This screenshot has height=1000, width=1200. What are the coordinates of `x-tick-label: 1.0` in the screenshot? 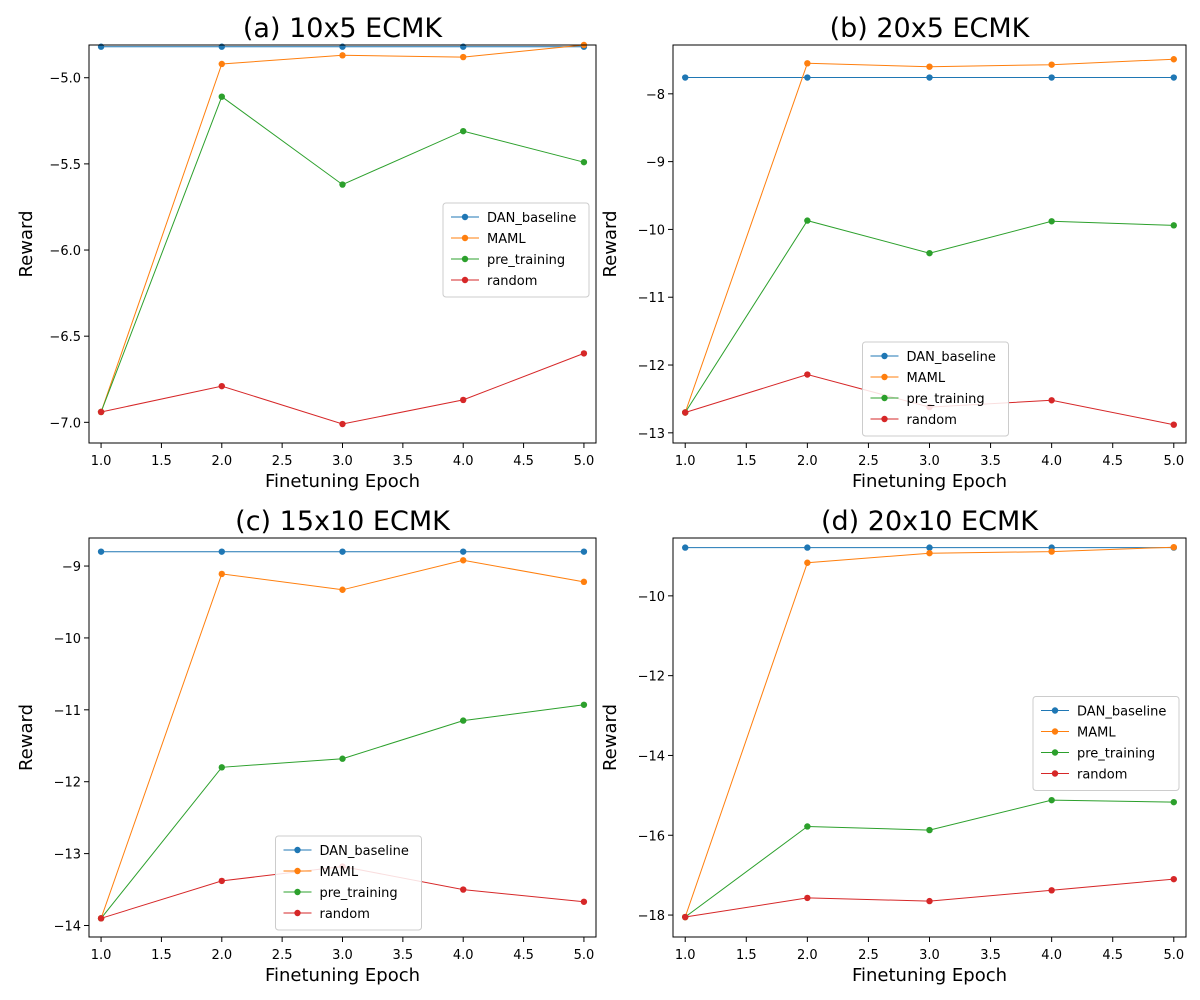 It's located at (685, 955).